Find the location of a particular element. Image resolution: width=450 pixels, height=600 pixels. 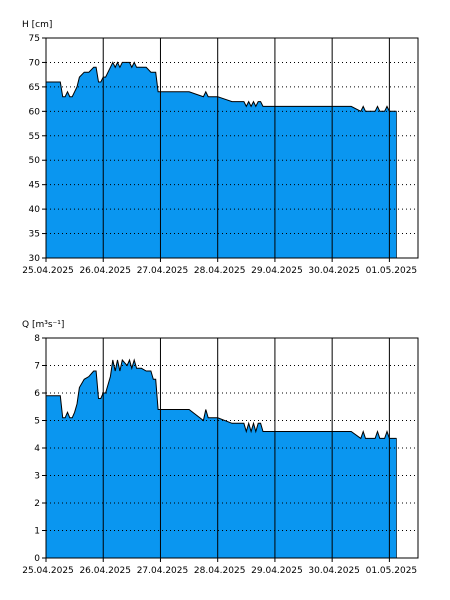

y-tick-label: 40 is located at coordinates (35, 210).